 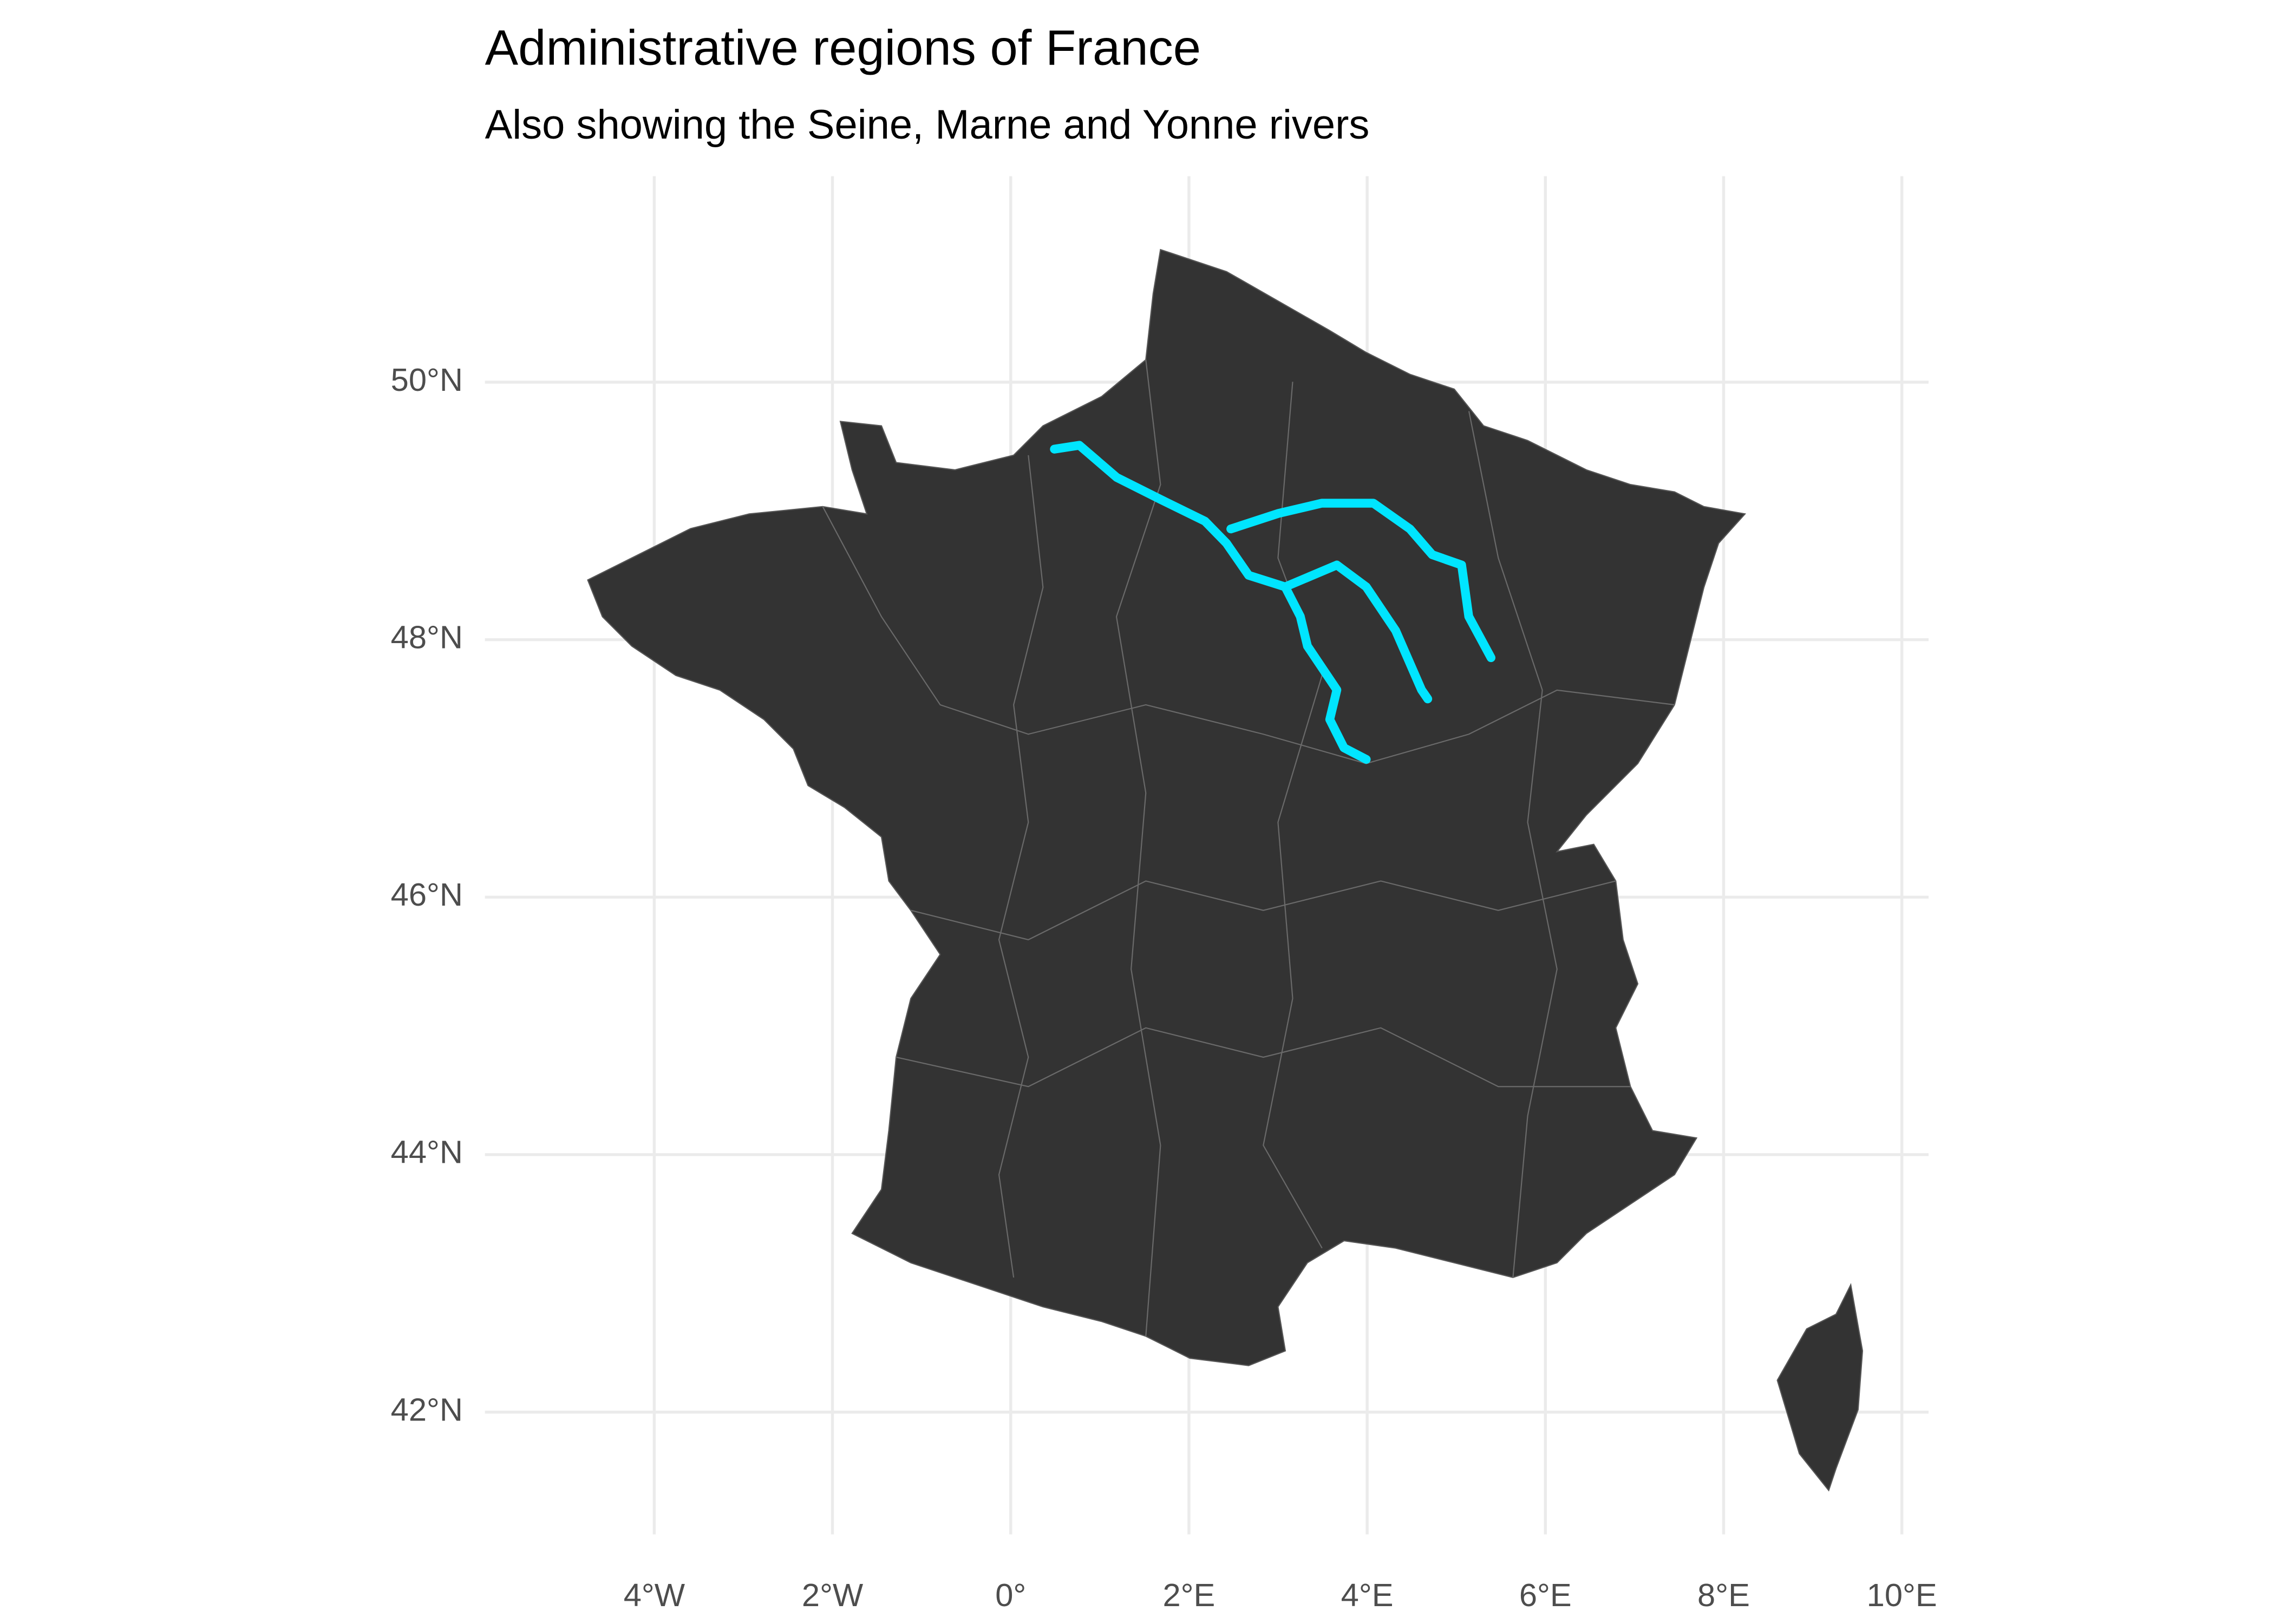 What do you see at coordinates (427, 895) in the screenshot?
I see `y-tick-label: 46°N` at bounding box center [427, 895].